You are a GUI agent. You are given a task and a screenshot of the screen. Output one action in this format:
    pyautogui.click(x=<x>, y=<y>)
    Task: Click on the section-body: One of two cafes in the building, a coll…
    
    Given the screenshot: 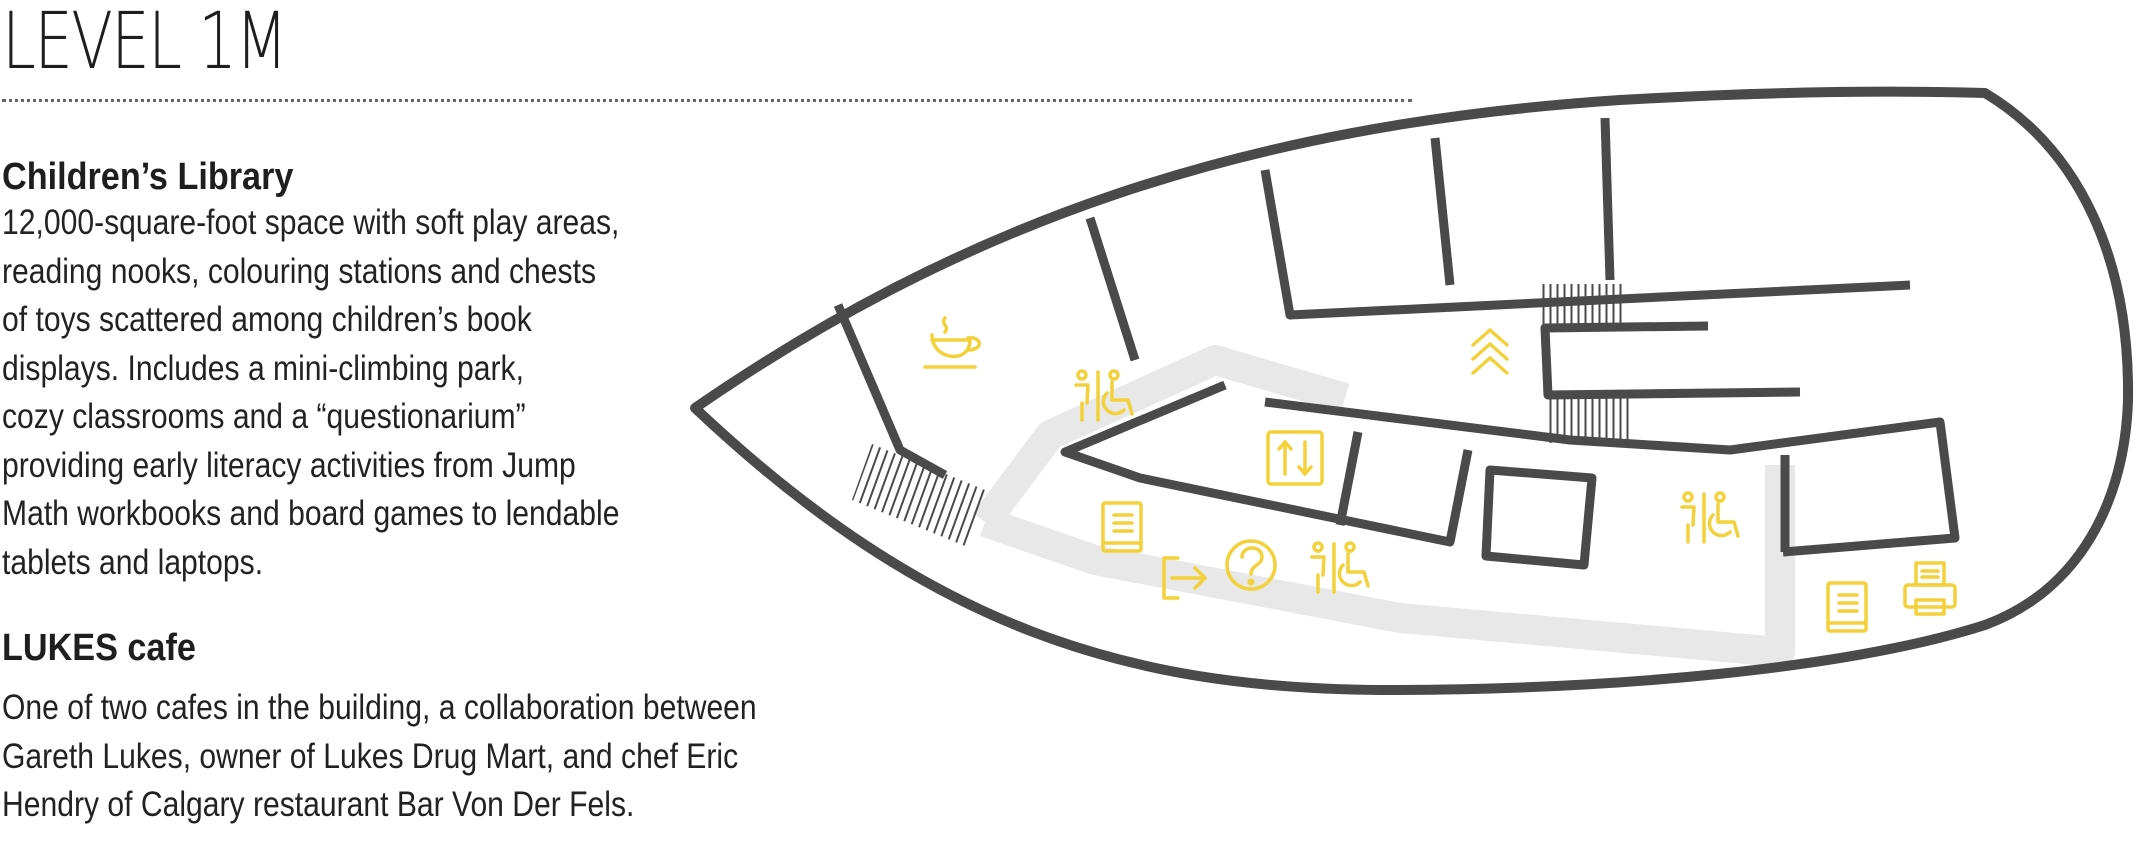 What is the action you would take?
    pyautogui.click(x=379, y=756)
    